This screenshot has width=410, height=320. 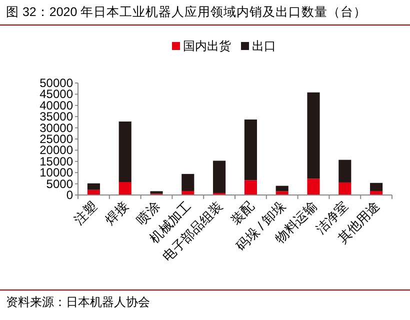 I want to click on legend-label: 国内出货, so click(x=207, y=46).